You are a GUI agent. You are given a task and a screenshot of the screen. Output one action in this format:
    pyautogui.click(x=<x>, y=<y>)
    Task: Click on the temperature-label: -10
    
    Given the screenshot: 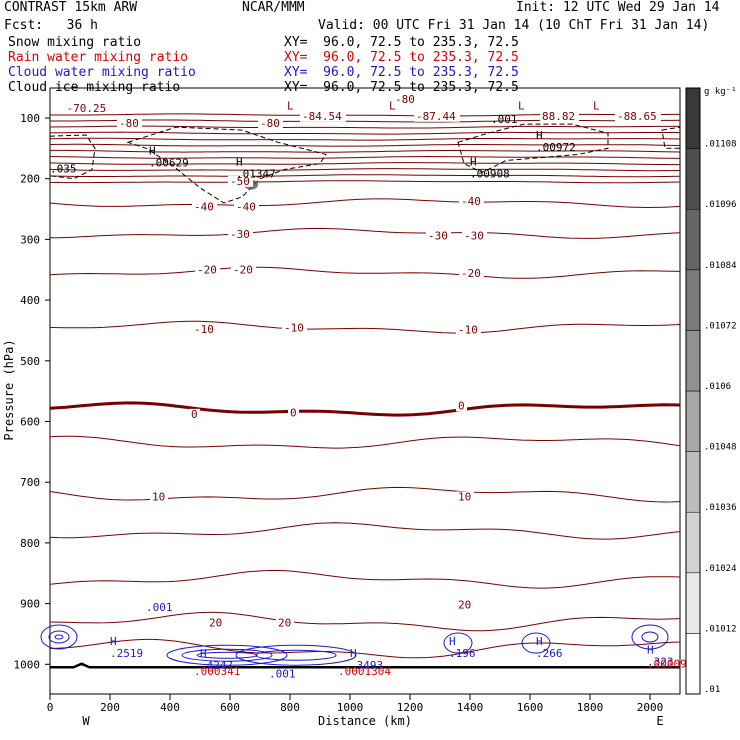 What is the action you would take?
    pyautogui.click(x=468, y=329)
    